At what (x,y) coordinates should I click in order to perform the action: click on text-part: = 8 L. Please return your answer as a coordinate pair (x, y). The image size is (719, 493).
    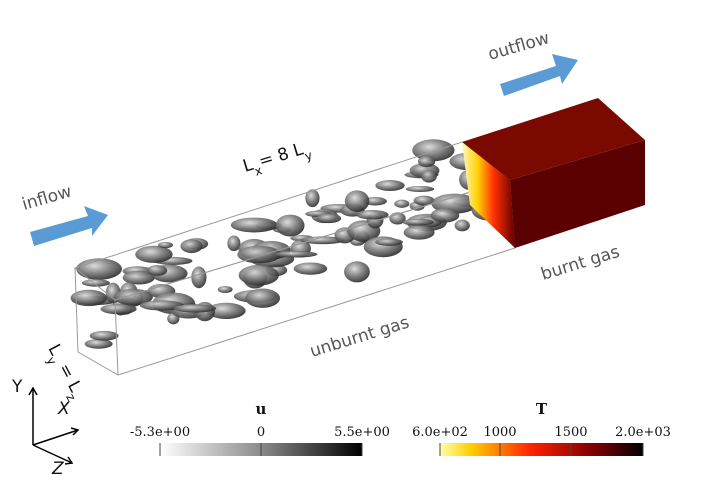
    Looking at the image, I should click on (281, 155).